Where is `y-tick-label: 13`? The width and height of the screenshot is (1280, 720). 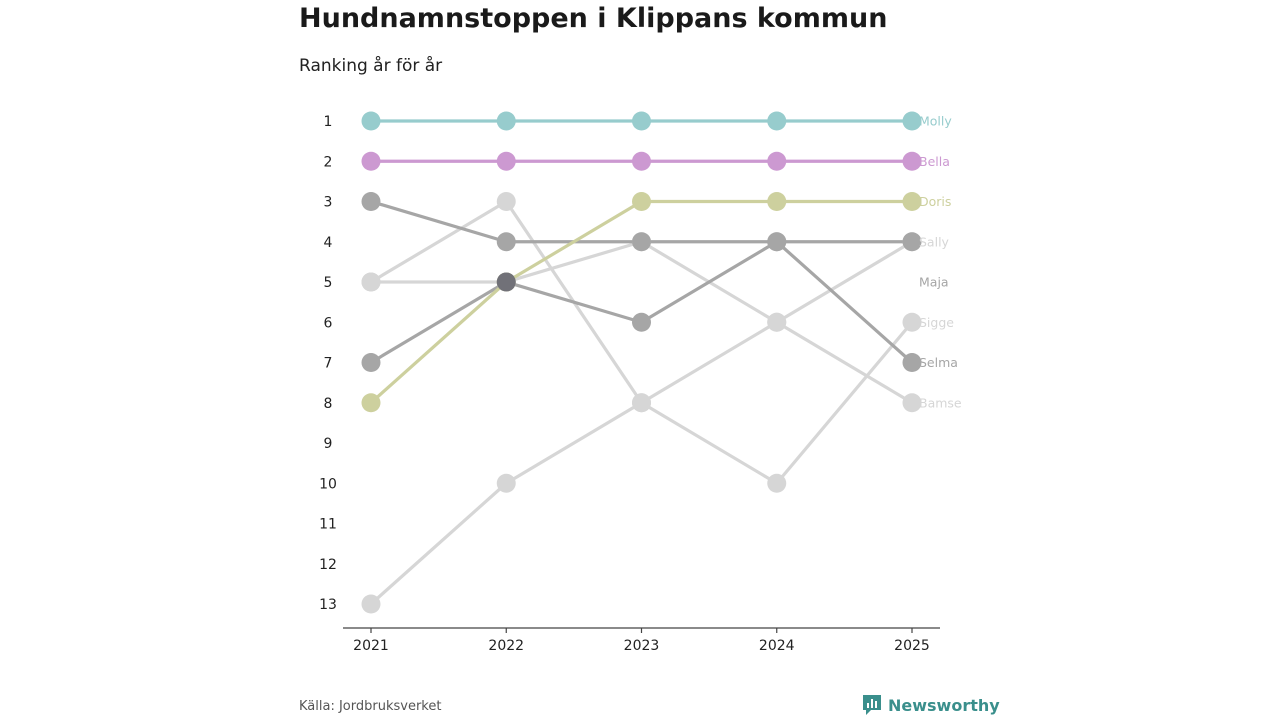
y-tick-label: 13 is located at coordinates (328, 605).